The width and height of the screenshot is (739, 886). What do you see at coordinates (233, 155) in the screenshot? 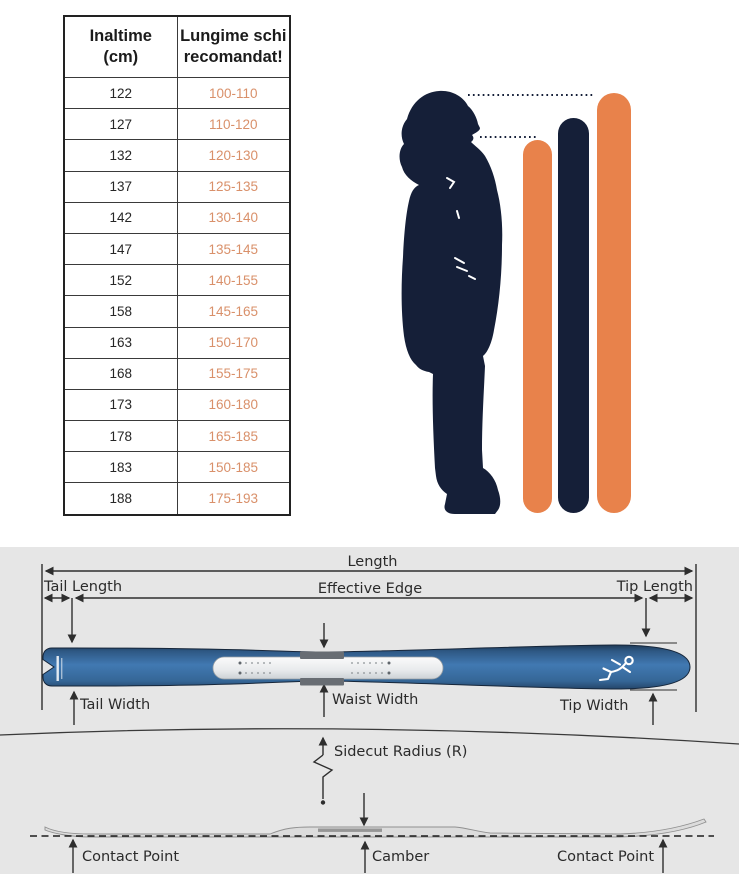
I see `ski-length-cell: 120-130` at bounding box center [233, 155].